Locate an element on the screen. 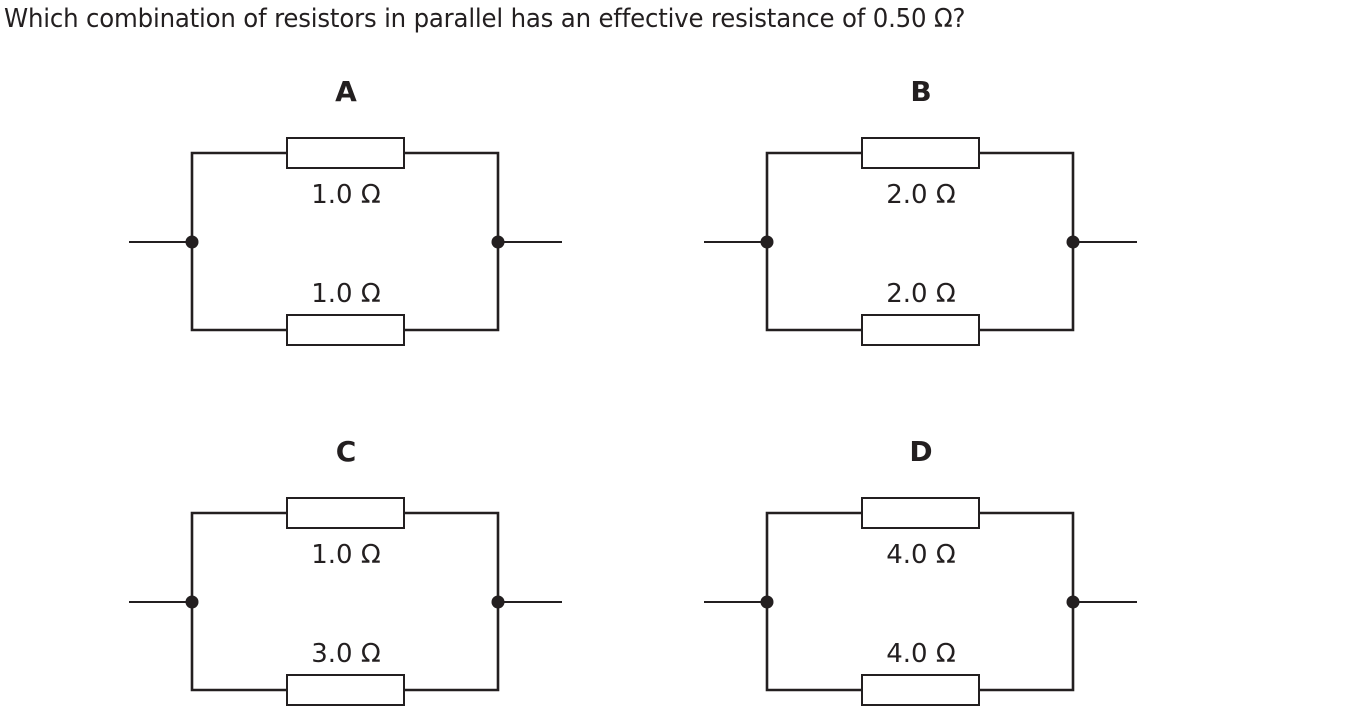 The width and height of the screenshot is (1355, 715). top-resistor-label: 2.0 Ω is located at coordinates (920, 195).